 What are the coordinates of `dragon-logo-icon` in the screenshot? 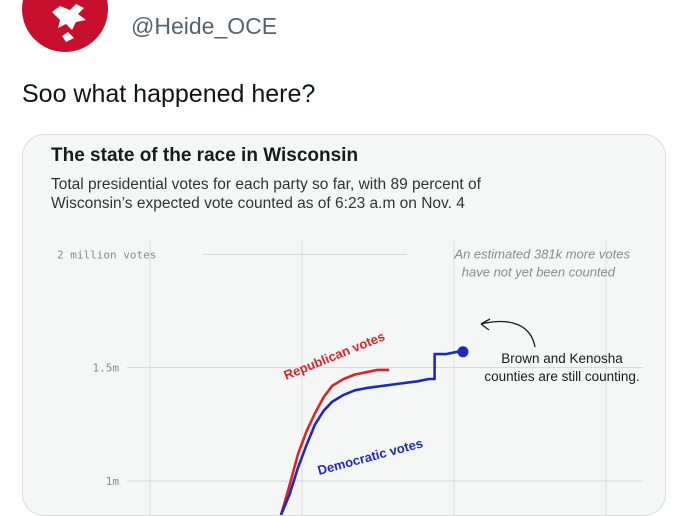 It's located at (69, 23).